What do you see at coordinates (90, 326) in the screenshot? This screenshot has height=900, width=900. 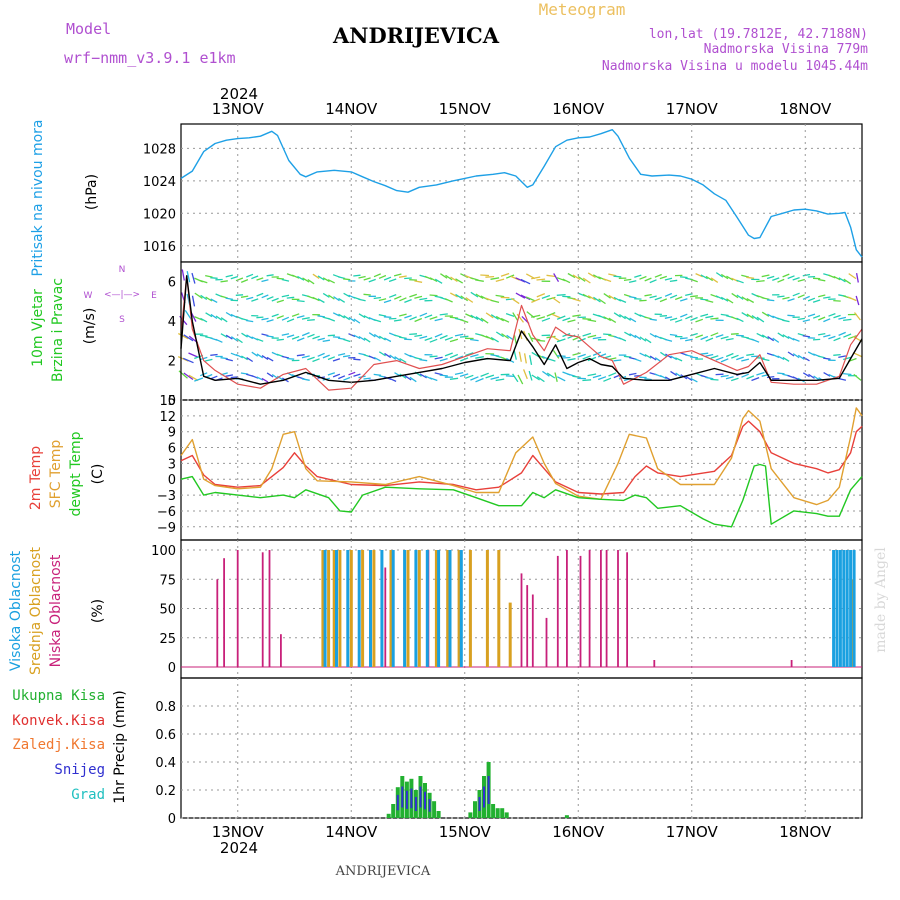 I see `wind-unit: (m/s)` at bounding box center [90, 326].